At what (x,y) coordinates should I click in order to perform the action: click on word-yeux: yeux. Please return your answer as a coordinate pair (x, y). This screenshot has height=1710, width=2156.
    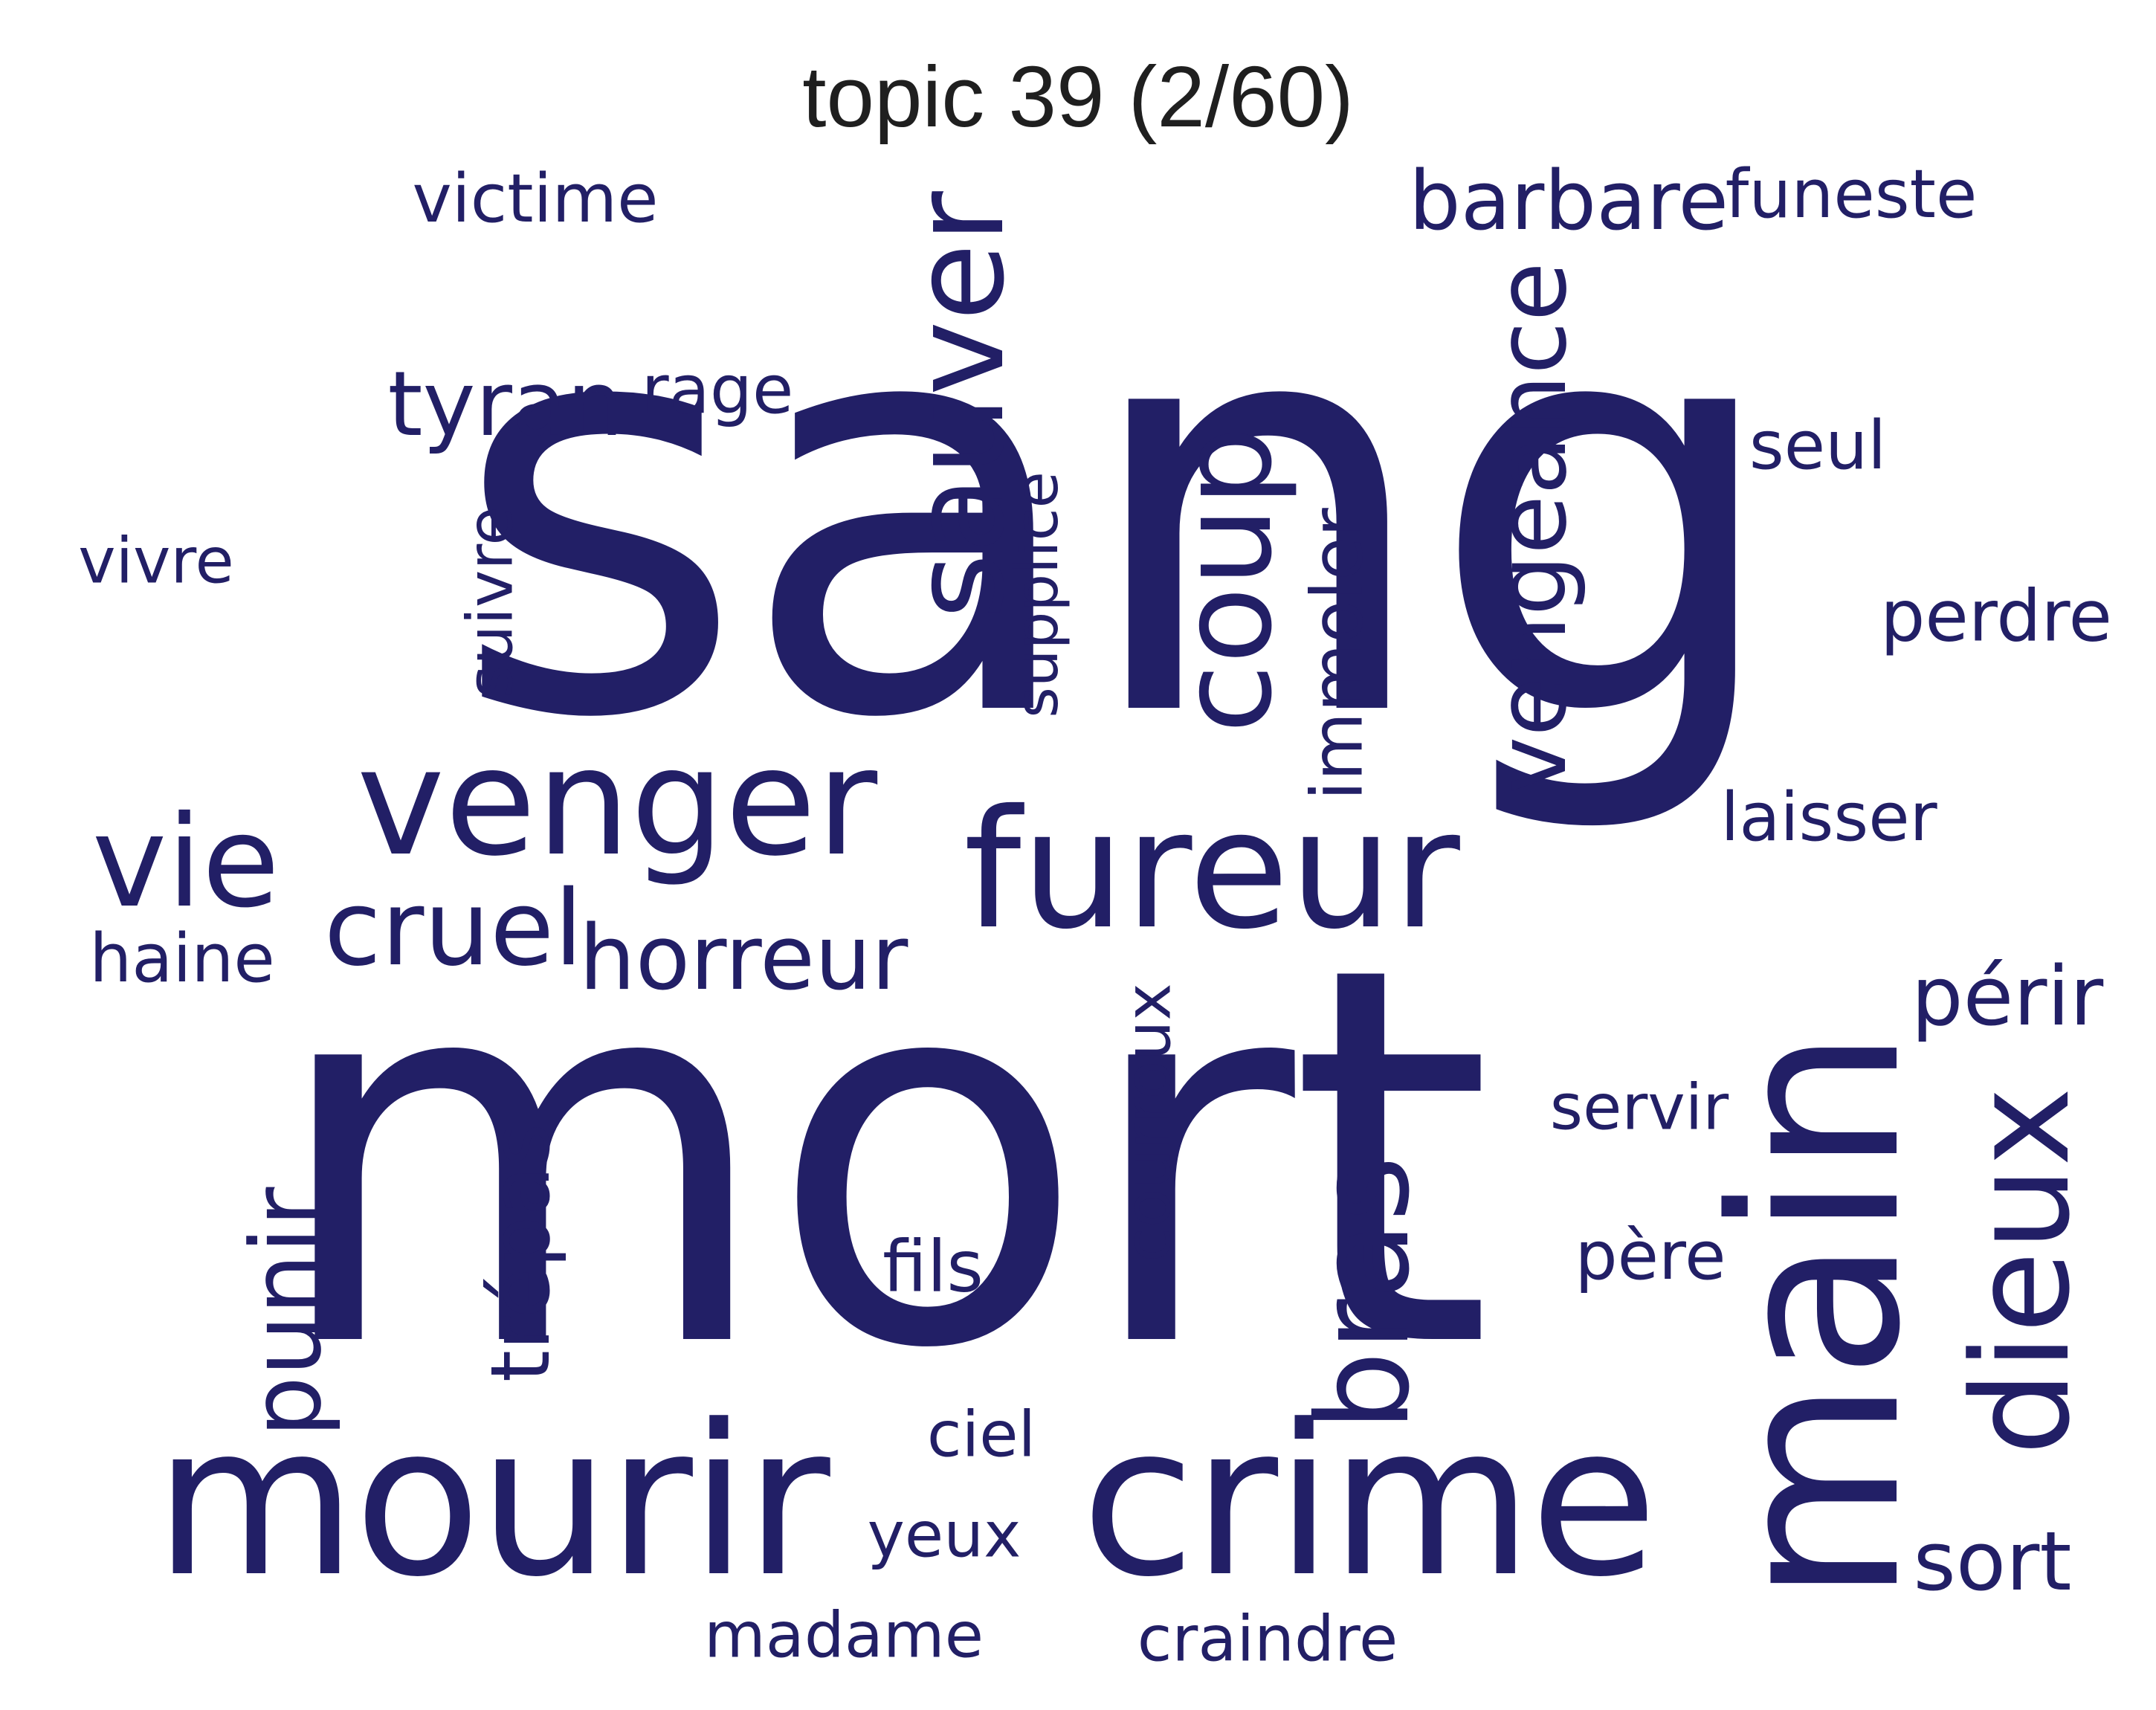
    Looking at the image, I should click on (944, 1535).